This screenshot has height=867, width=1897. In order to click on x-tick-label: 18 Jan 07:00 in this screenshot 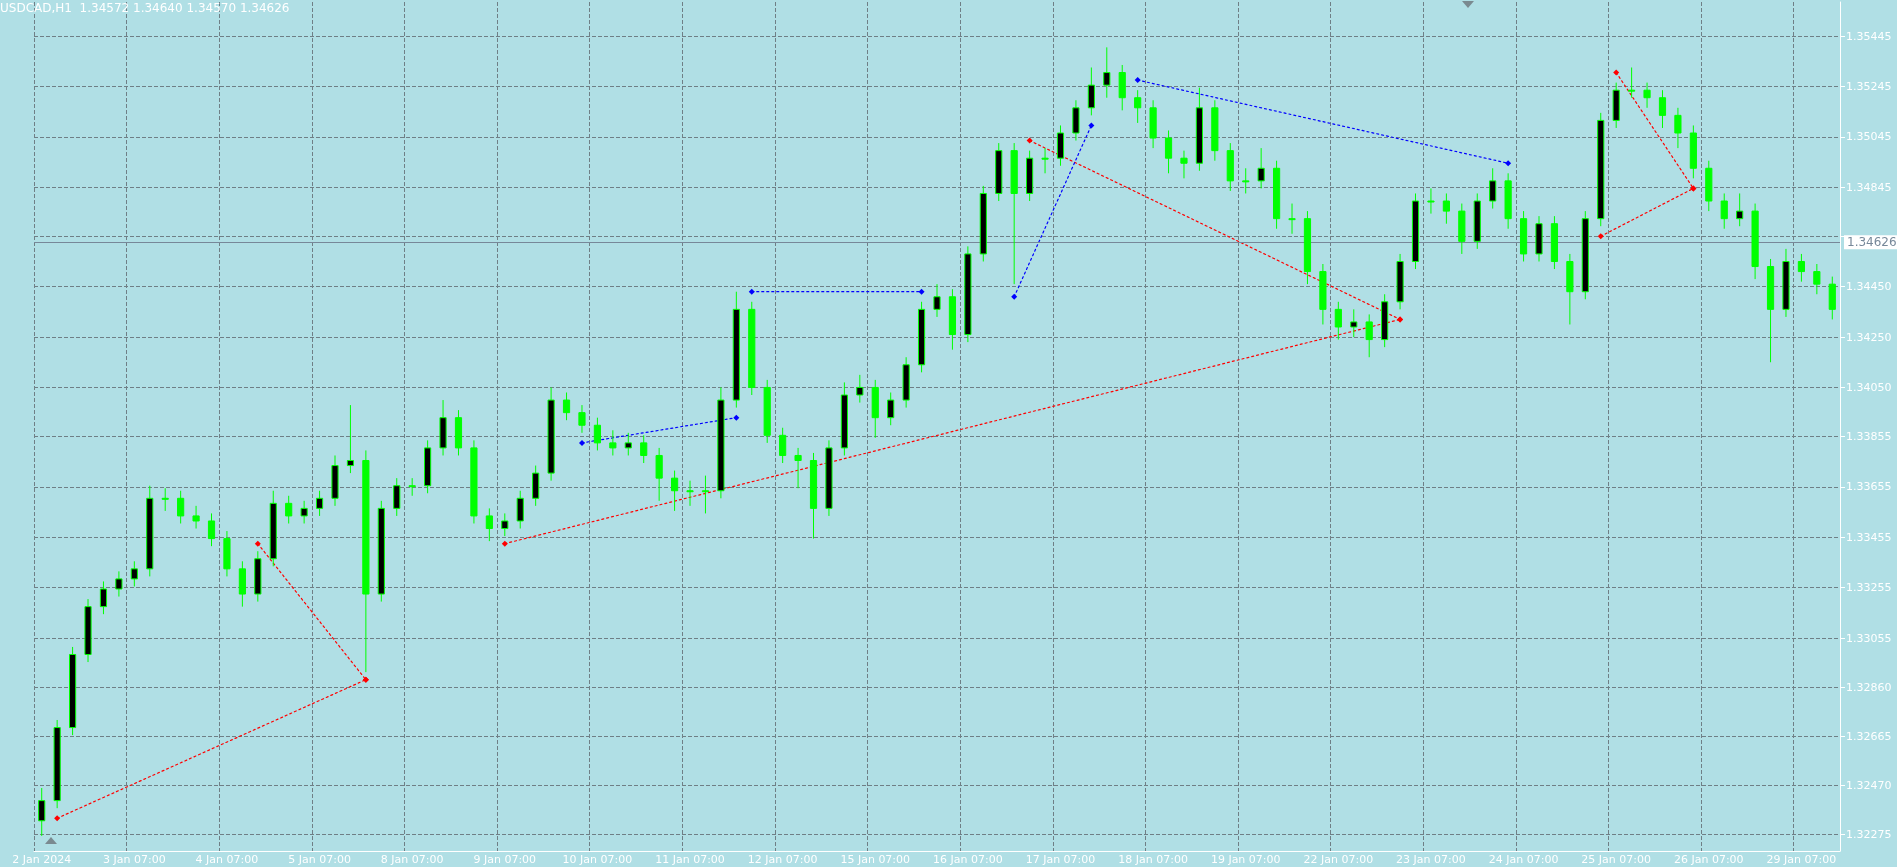, I will do `click(1153, 859)`.